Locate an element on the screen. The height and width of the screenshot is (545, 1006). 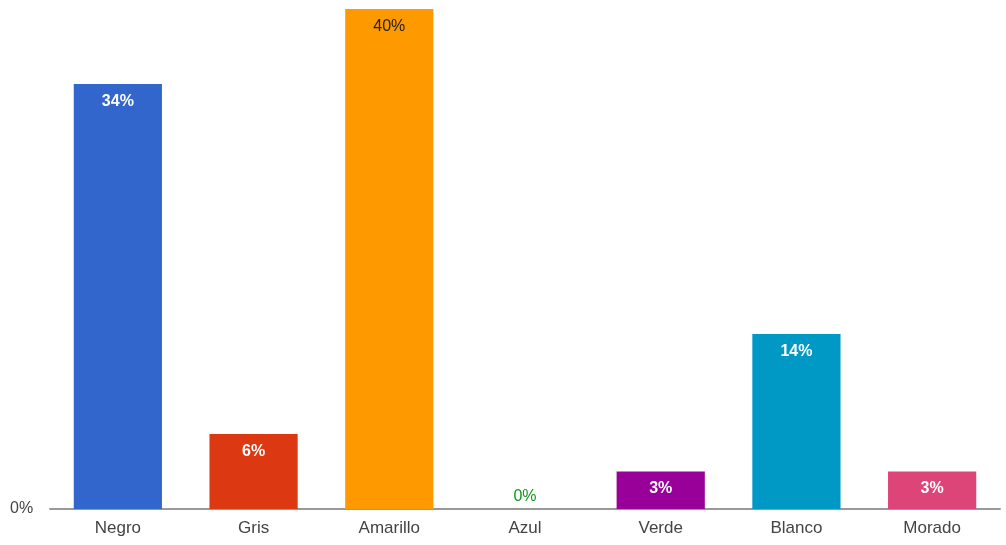
x-tick-label: Verde is located at coordinates (660, 527).